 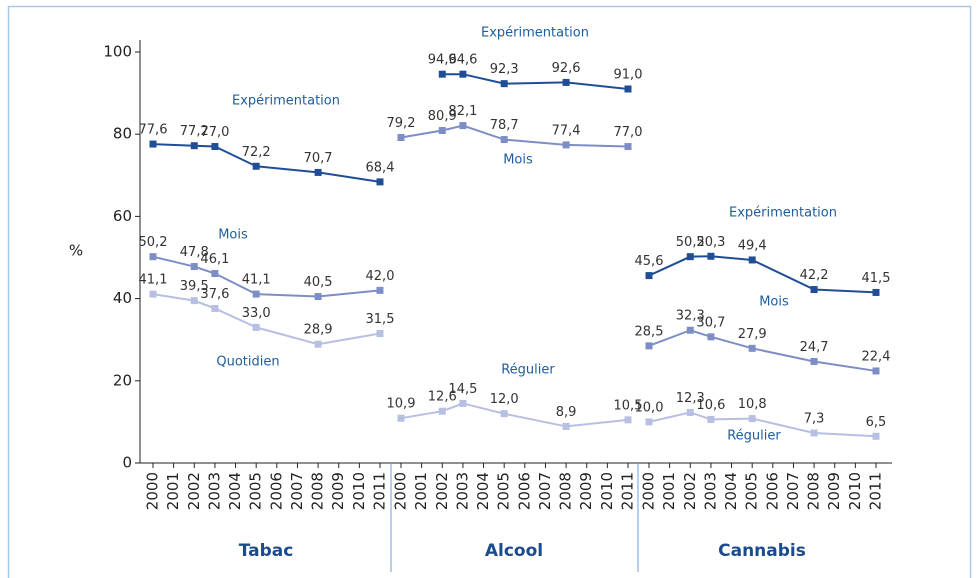 What do you see at coordinates (380, 276) in the screenshot?
I see `value-label: 42,0` at bounding box center [380, 276].